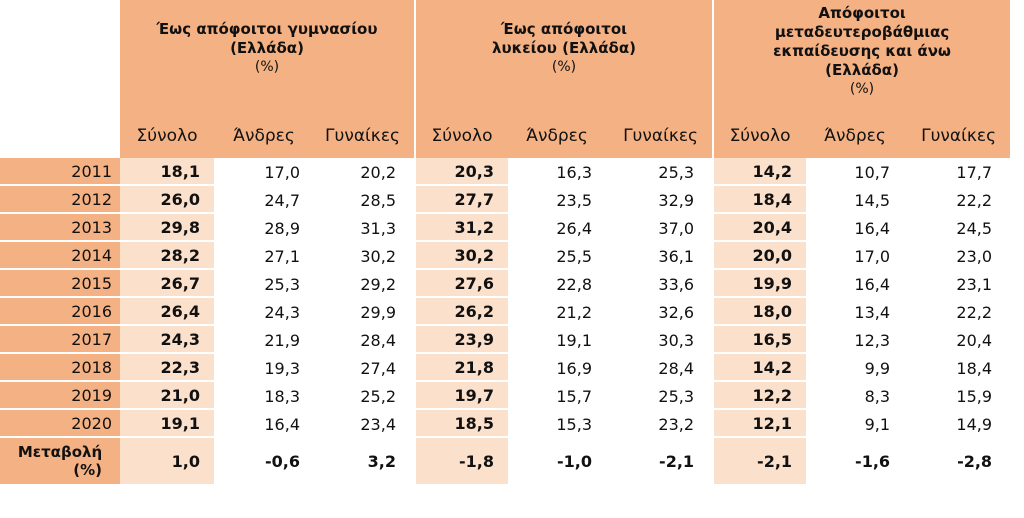 This screenshot has height=518, width=1024. Describe the element at coordinates (557, 368) in the screenshot. I see `value-cell: 16,9` at that location.